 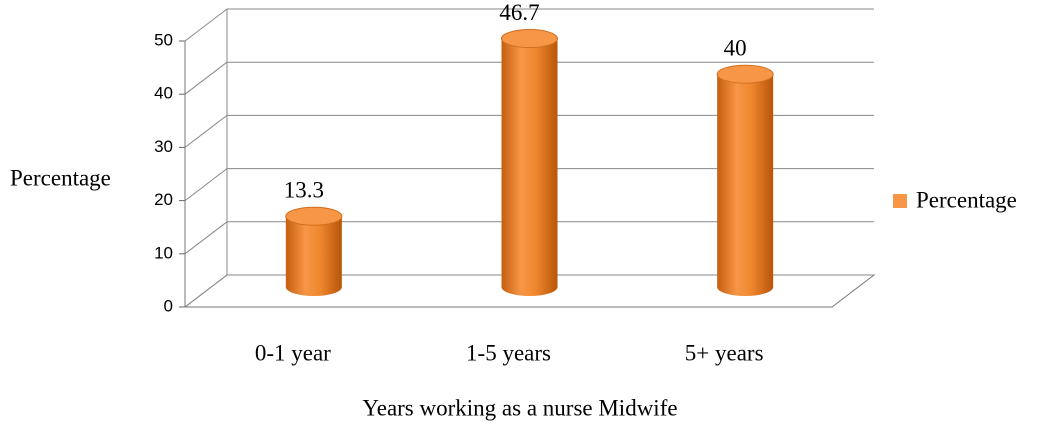 I want to click on x-axis-label: Years working as a nurse Midwife, so click(x=519, y=407).